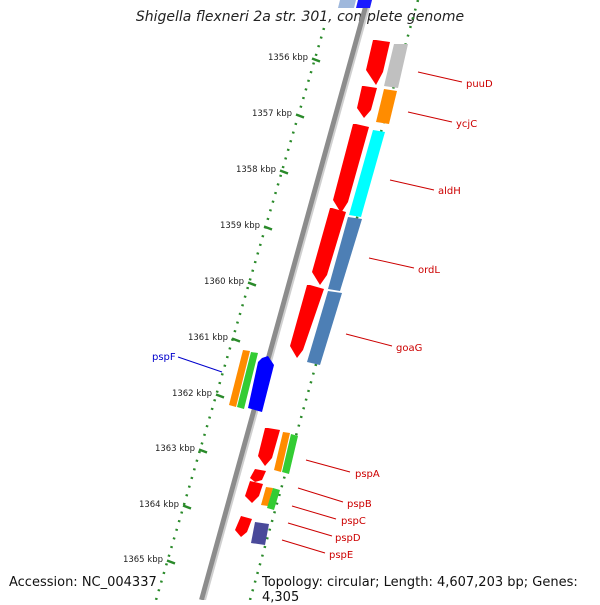 The height and width of the screenshot is (605, 600). Describe the element at coordinates (430, 117) in the screenshot. I see `leader-line-ycjc` at that location.